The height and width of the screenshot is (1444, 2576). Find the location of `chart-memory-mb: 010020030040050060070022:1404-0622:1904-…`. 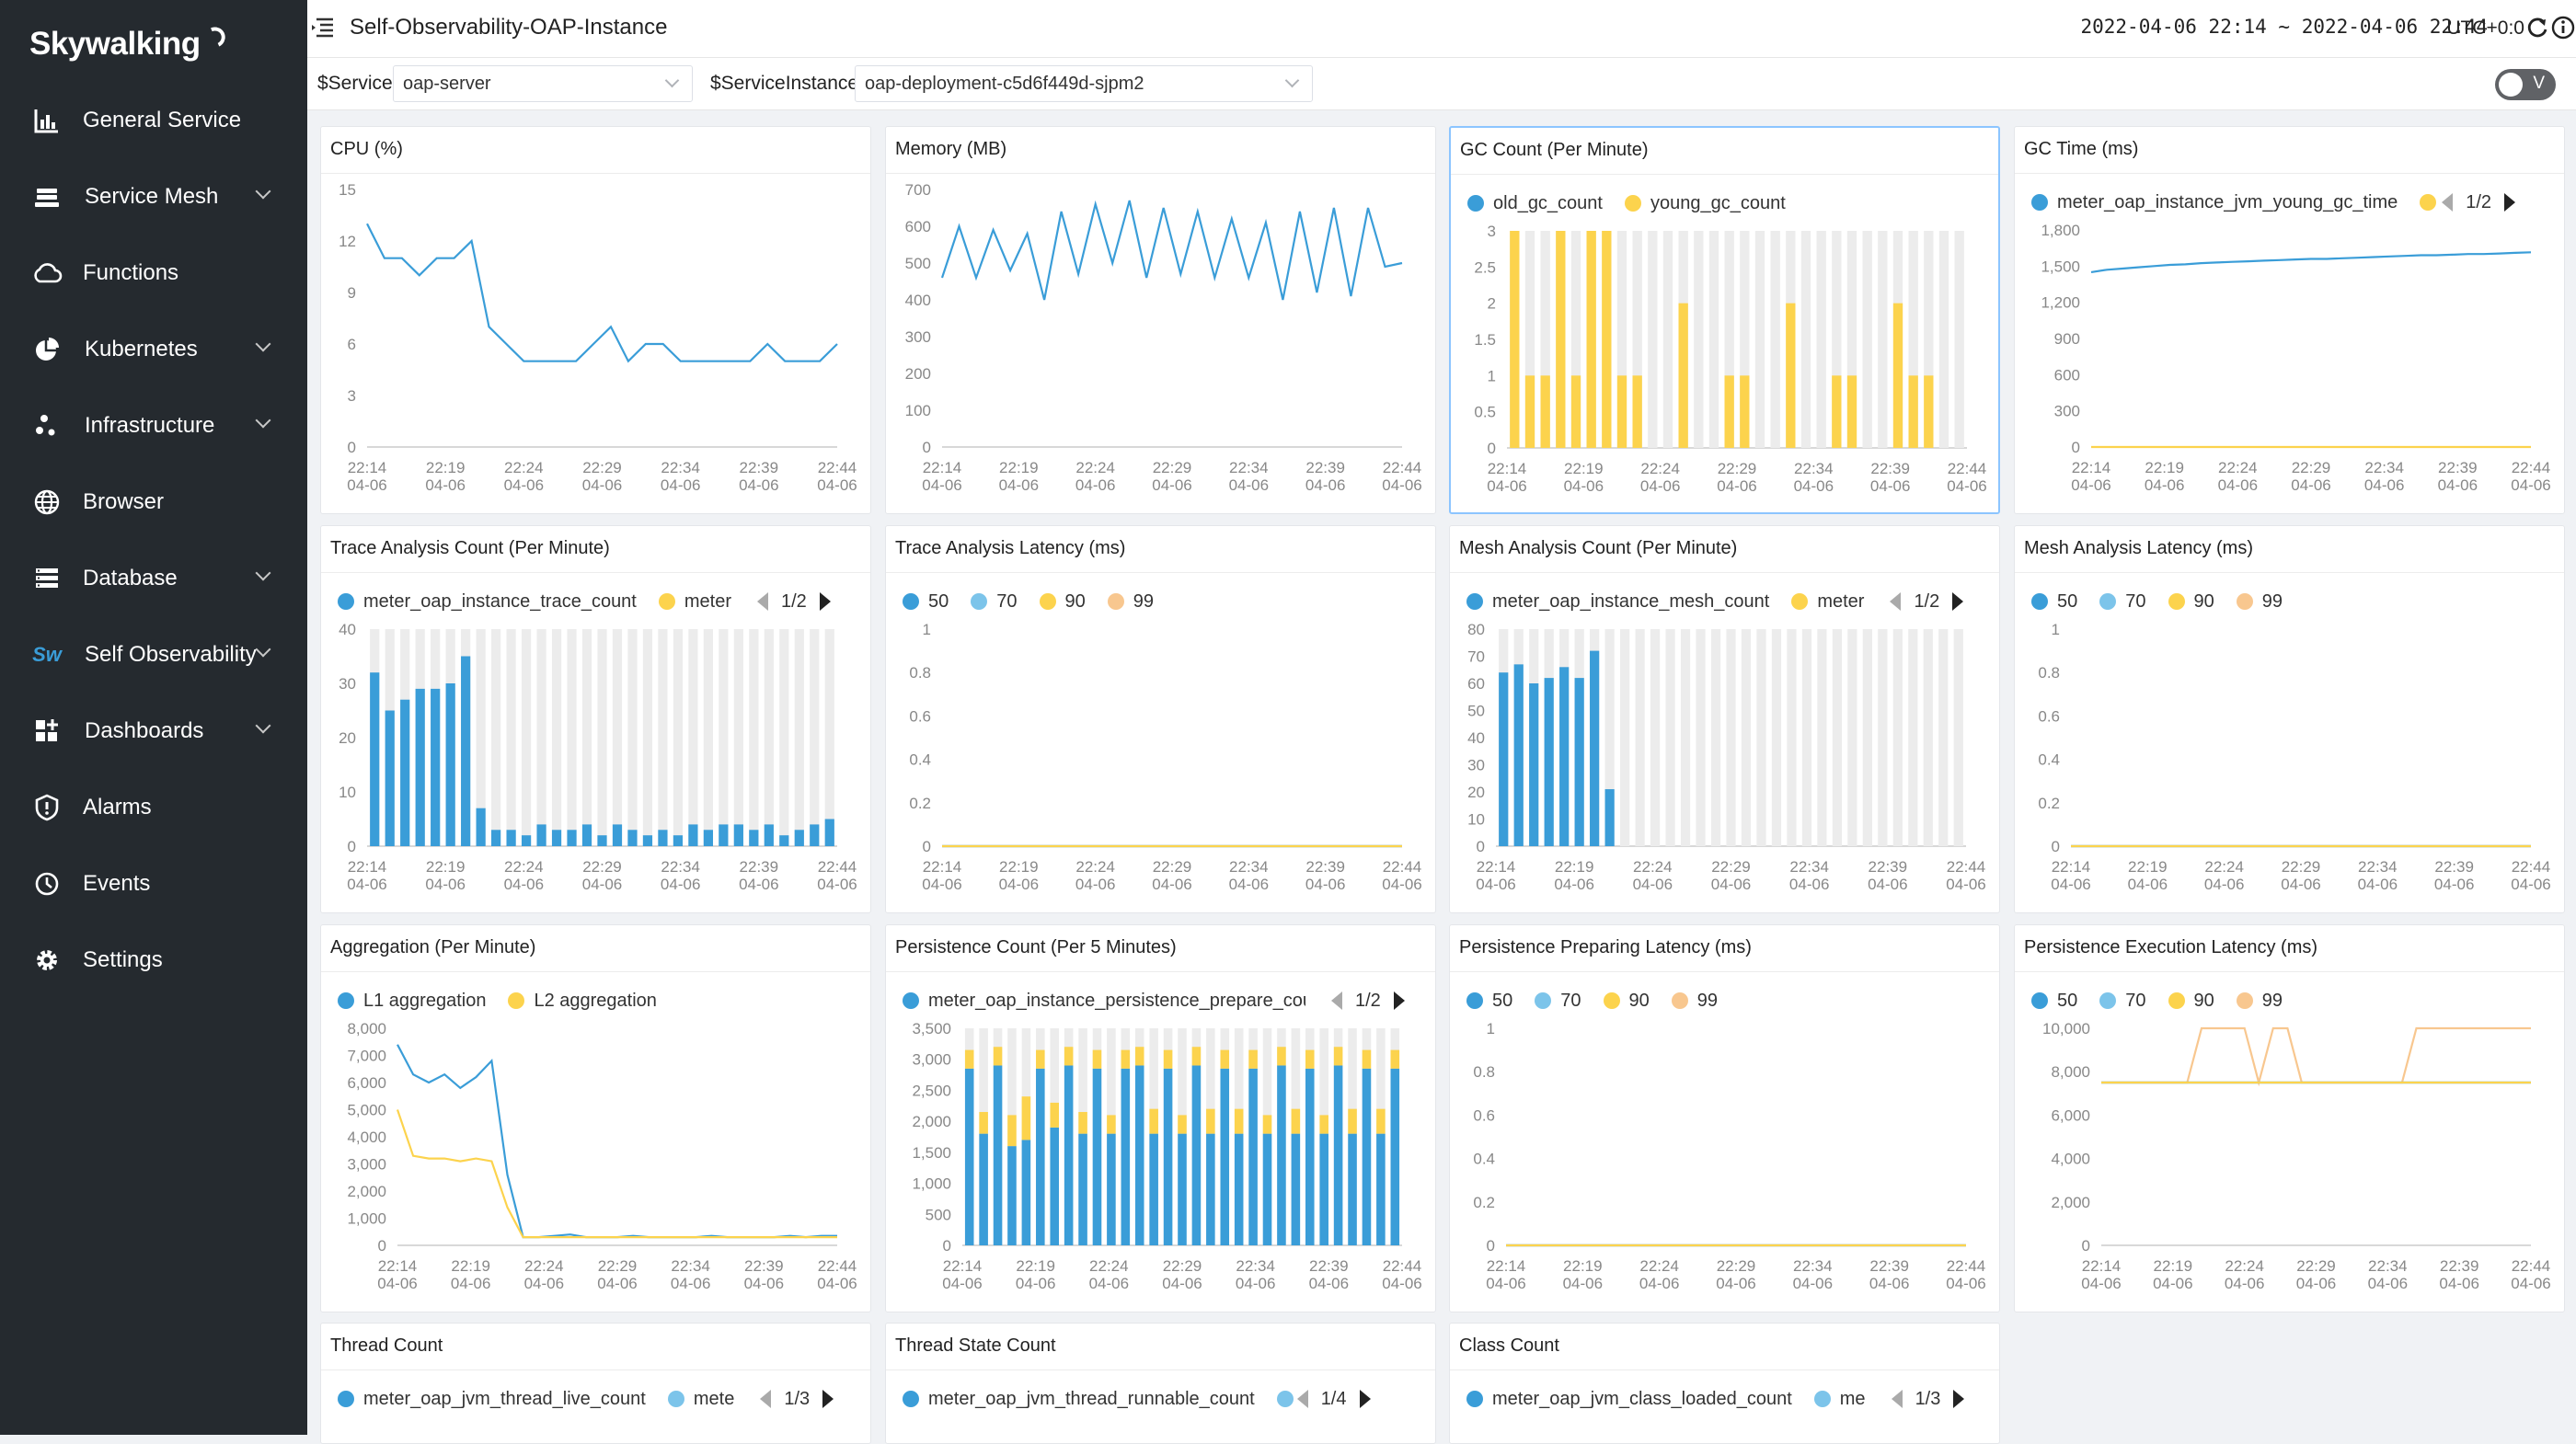

chart-memory-mb: 010020030040050060070022:1404-0622:1904-… is located at coordinates (1161, 321).